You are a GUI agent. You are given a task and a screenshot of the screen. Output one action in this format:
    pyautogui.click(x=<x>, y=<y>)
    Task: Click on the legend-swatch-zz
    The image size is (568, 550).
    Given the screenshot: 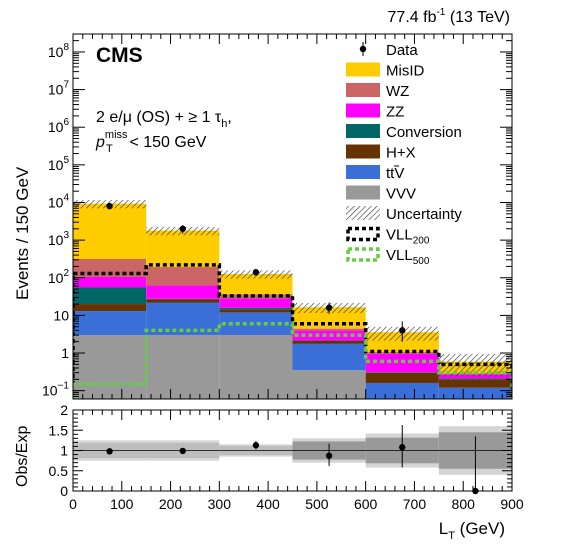 What is the action you would take?
    pyautogui.click(x=363, y=110)
    